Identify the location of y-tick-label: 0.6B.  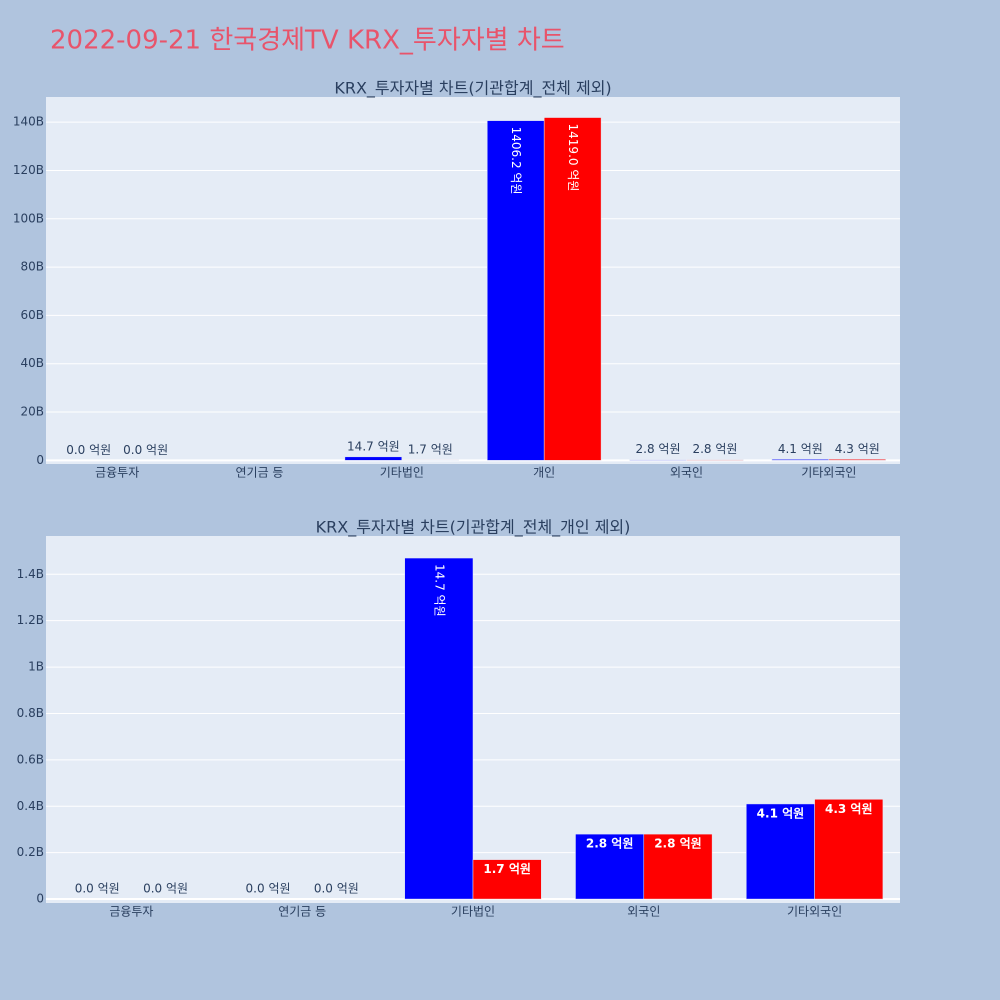
(30, 759).